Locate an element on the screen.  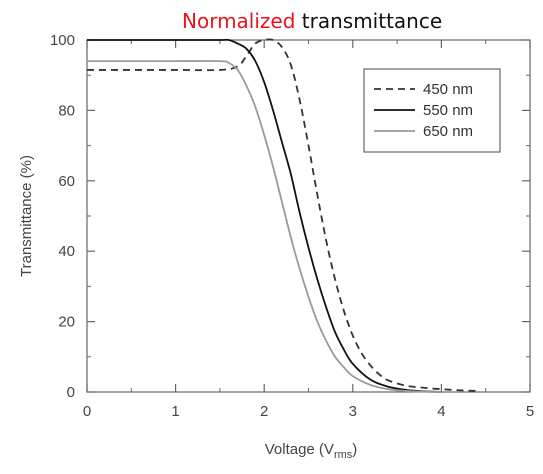
chart-title: Normalized transmittance is located at coordinates (312, 21).